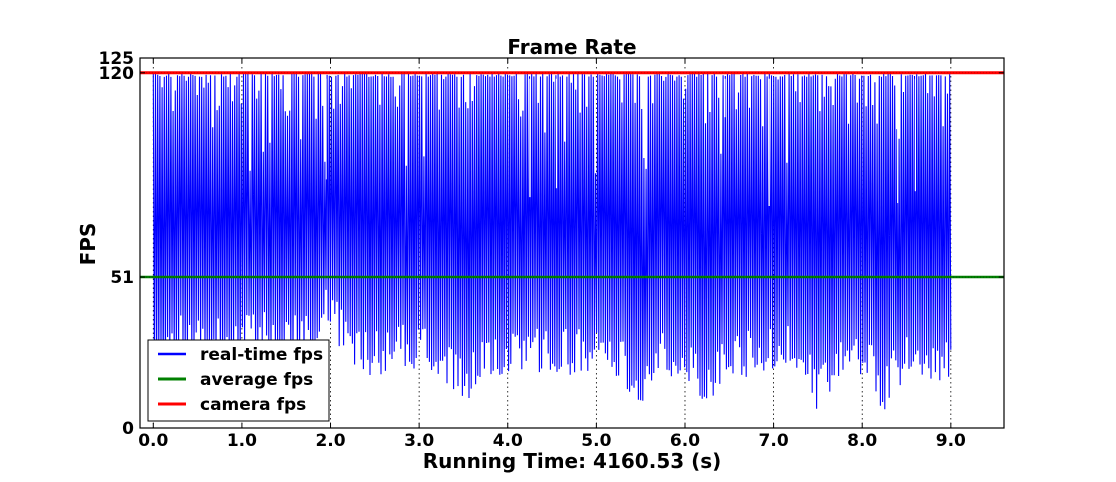  What do you see at coordinates (596, 441) in the screenshot?
I see `x-tick-label: 5.0` at bounding box center [596, 441].